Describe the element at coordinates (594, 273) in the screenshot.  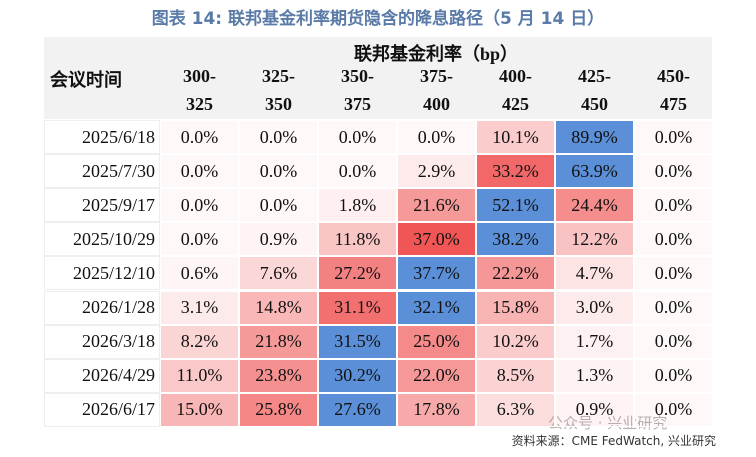
I see `value-cell: 4.7%` at that location.